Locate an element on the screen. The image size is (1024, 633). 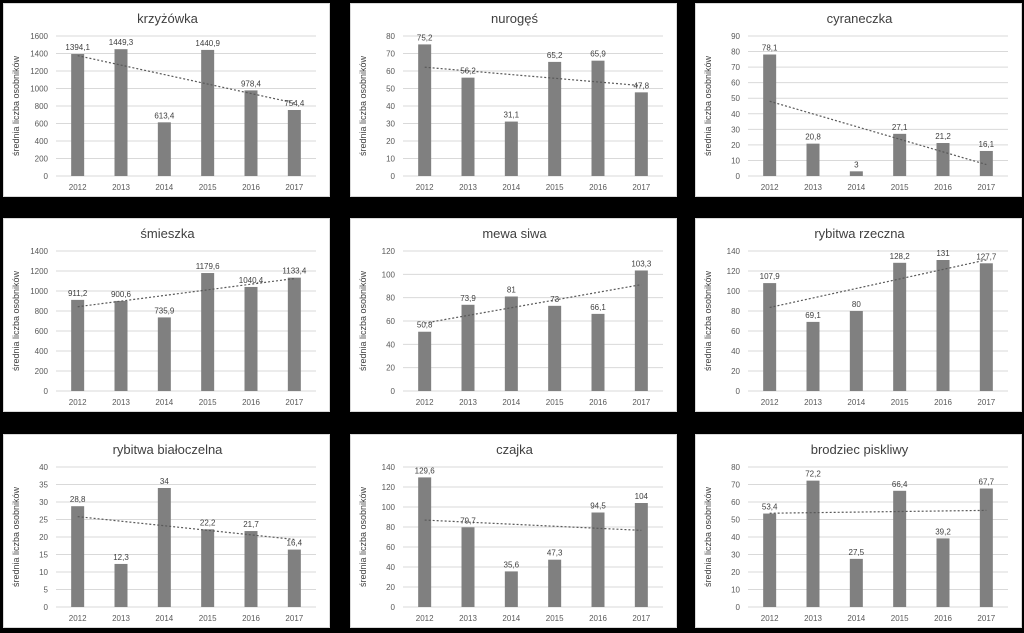
y-tick-label: 30 is located at coordinates (43, 502).